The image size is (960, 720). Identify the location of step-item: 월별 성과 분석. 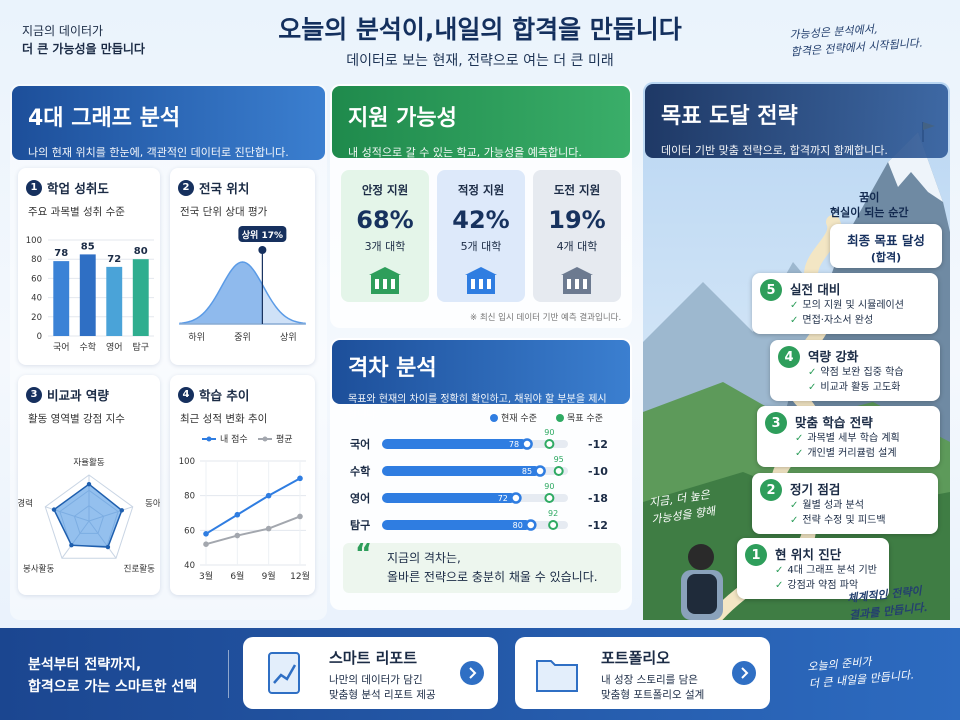
(860, 505).